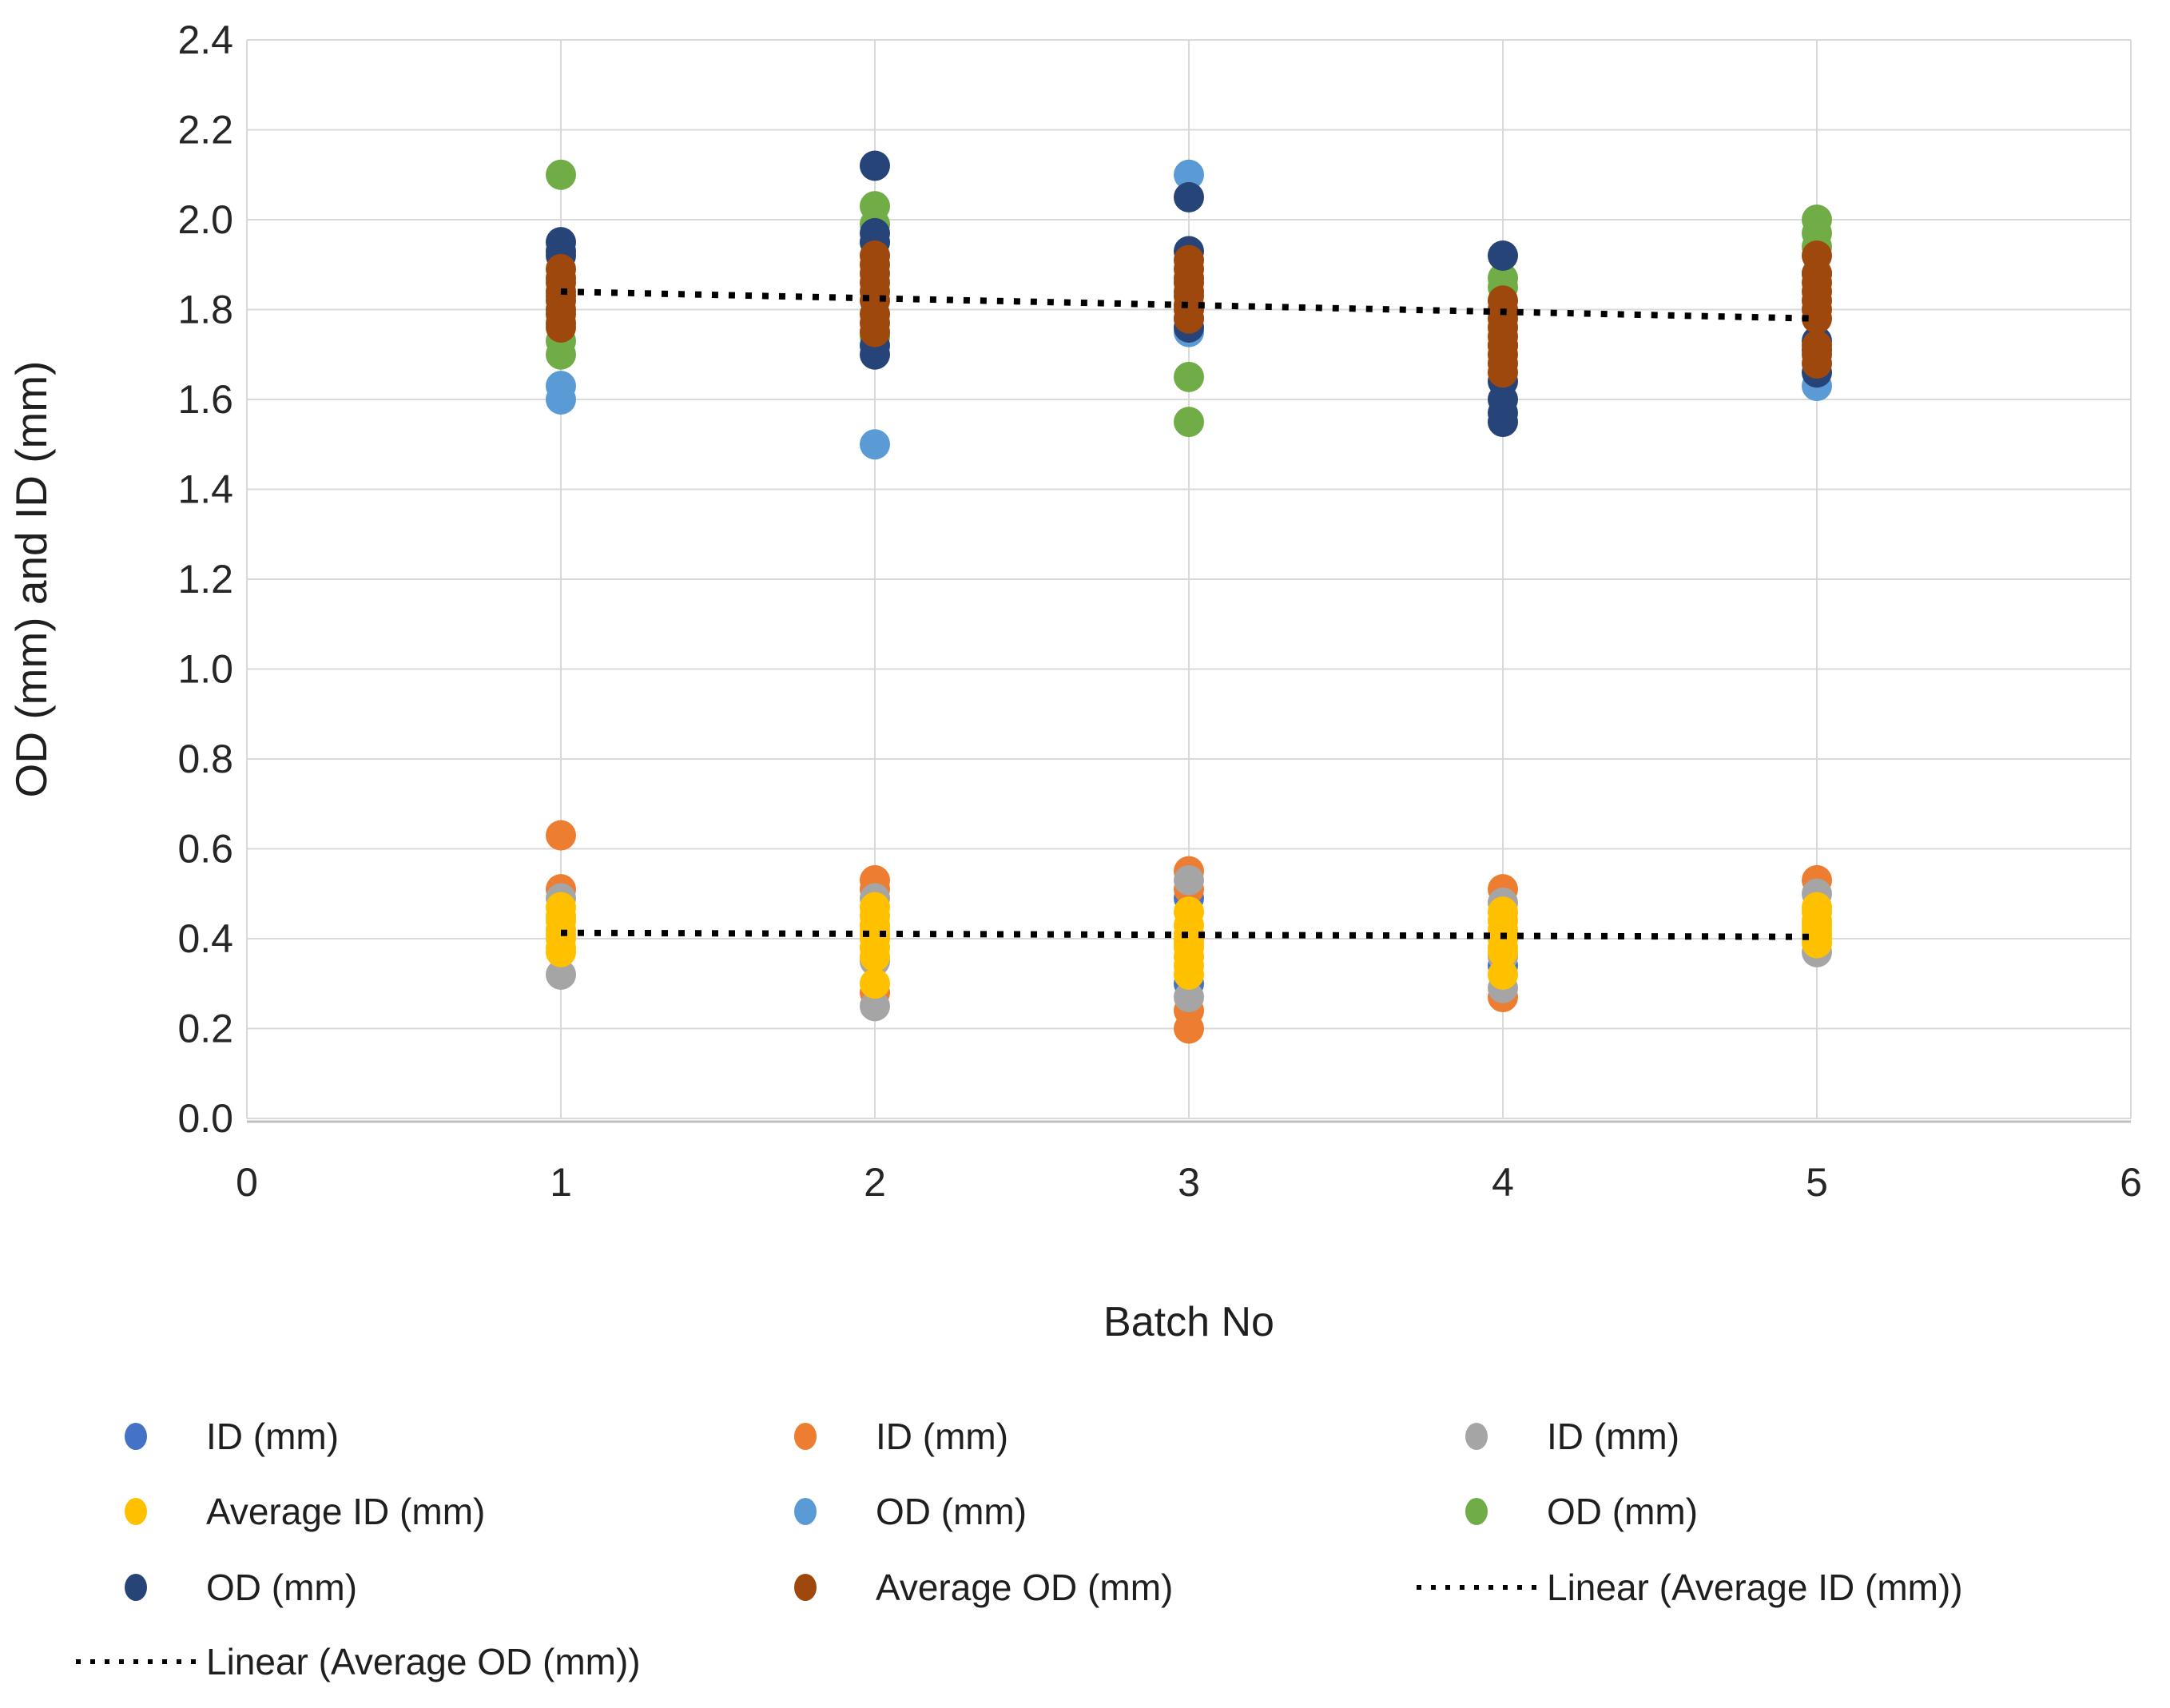 The height and width of the screenshot is (1708, 2170). What do you see at coordinates (1025, 1587) in the screenshot?
I see `legend-label: Average OD (mm)` at bounding box center [1025, 1587].